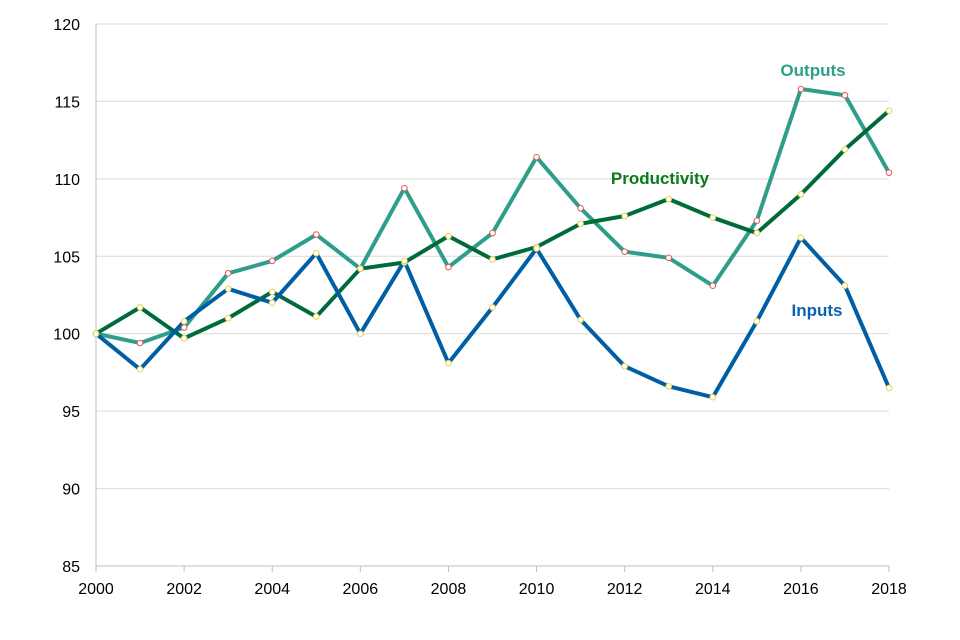 This screenshot has height=640, width=960. Describe the element at coordinates (713, 589) in the screenshot. I see `x-tick-label-2014: 2014` at that location.